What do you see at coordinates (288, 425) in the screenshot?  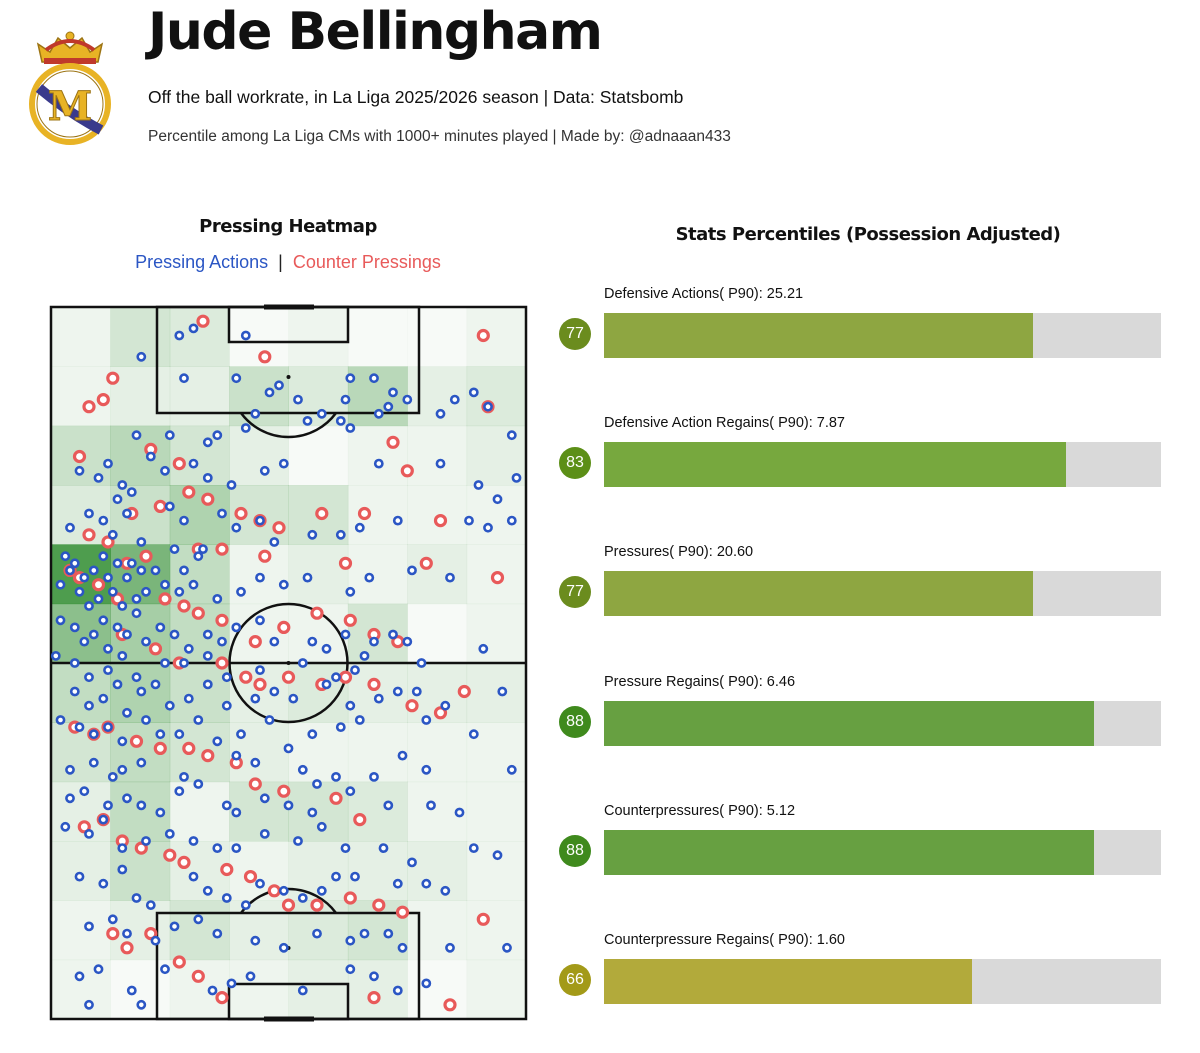 I see `top-penalty-arc` at bounding box center [288, 425].